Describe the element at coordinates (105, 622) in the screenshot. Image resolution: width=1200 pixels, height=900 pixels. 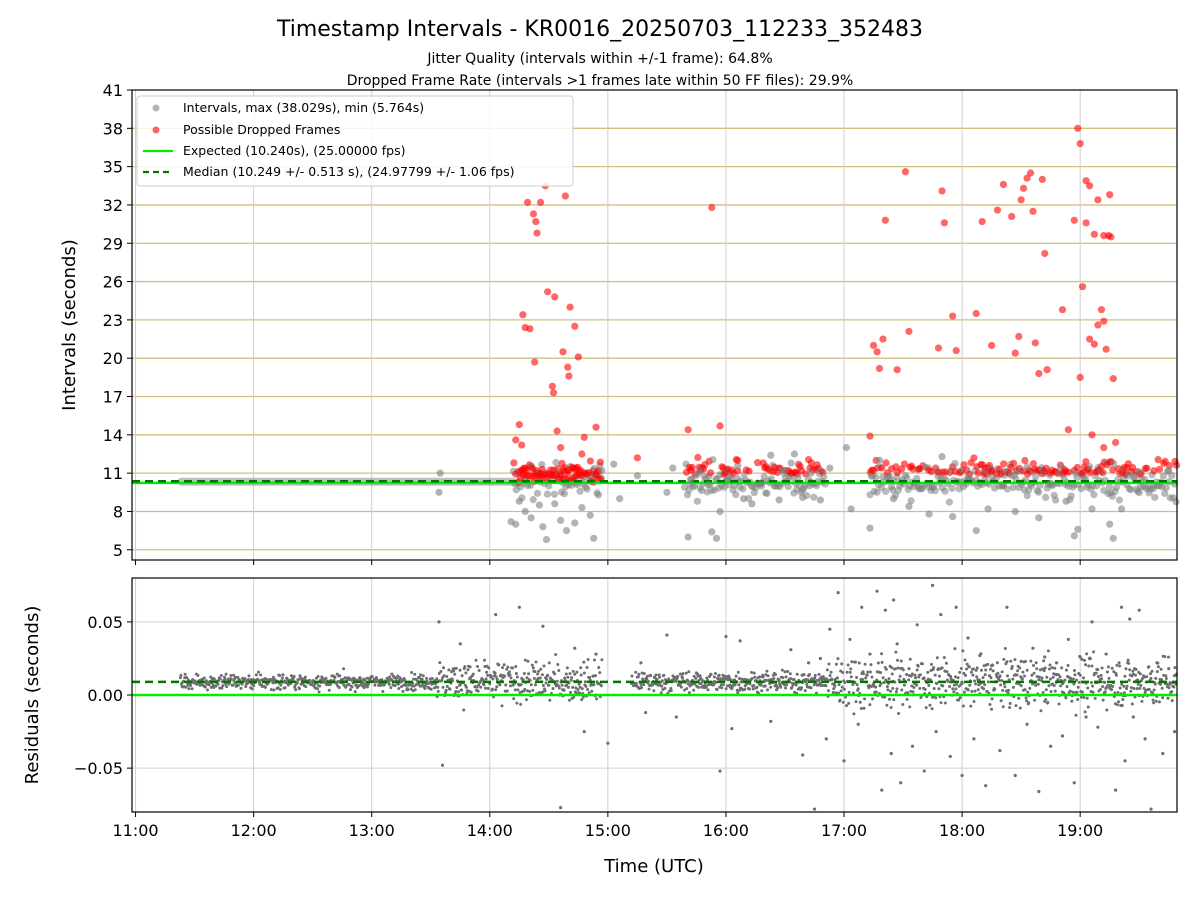
I see `residuals-y-tick-label: 0.05` at that location.